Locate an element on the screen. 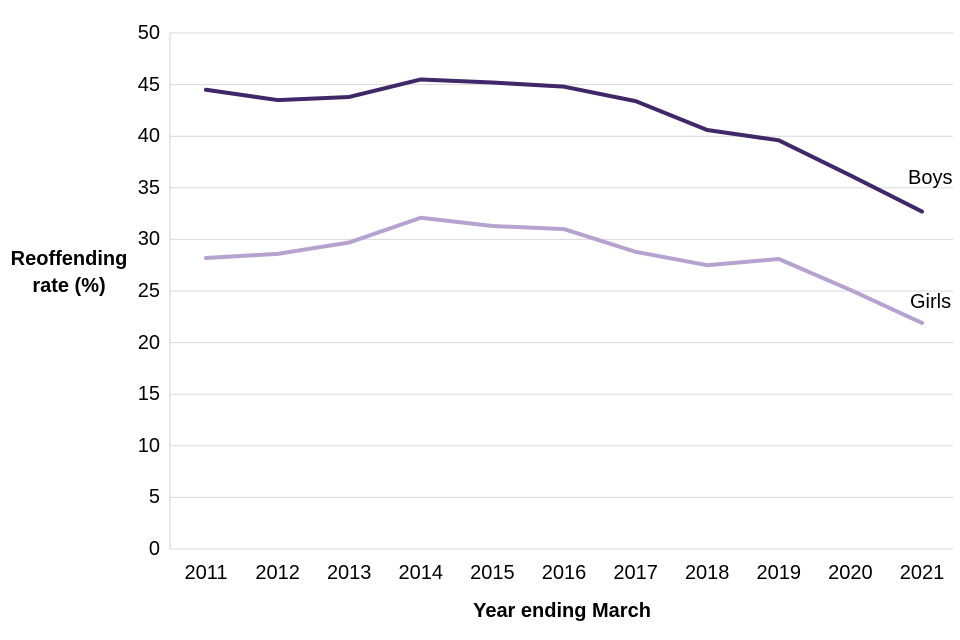 The height and width of the screenshot is (640, 960). x-tick-label: 2012 is located at coordinates (277, 573).